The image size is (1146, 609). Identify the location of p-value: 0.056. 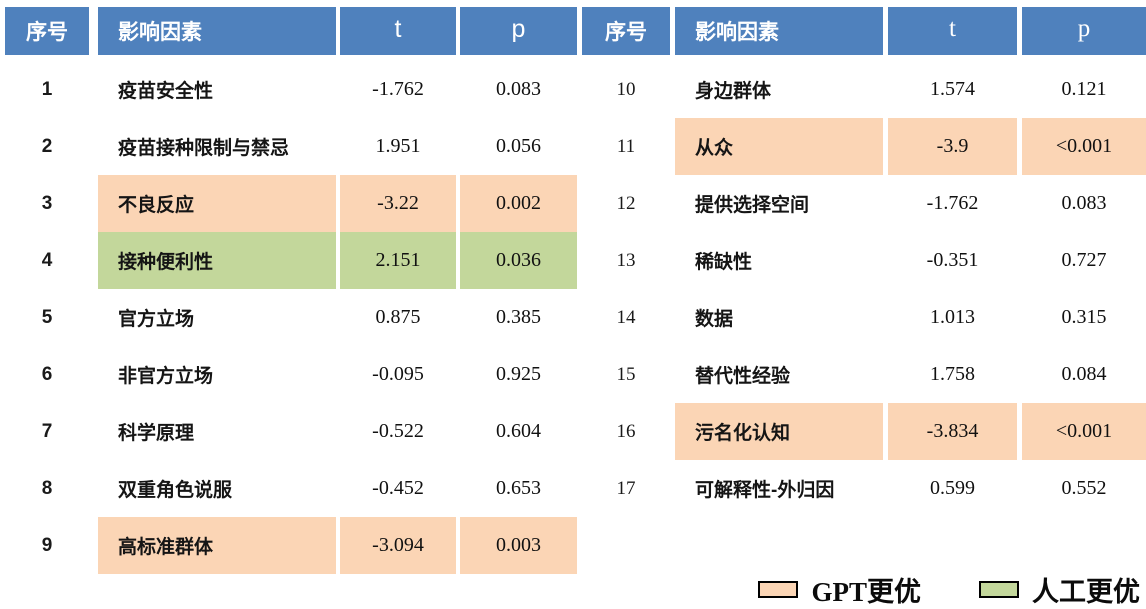
(518, 146).